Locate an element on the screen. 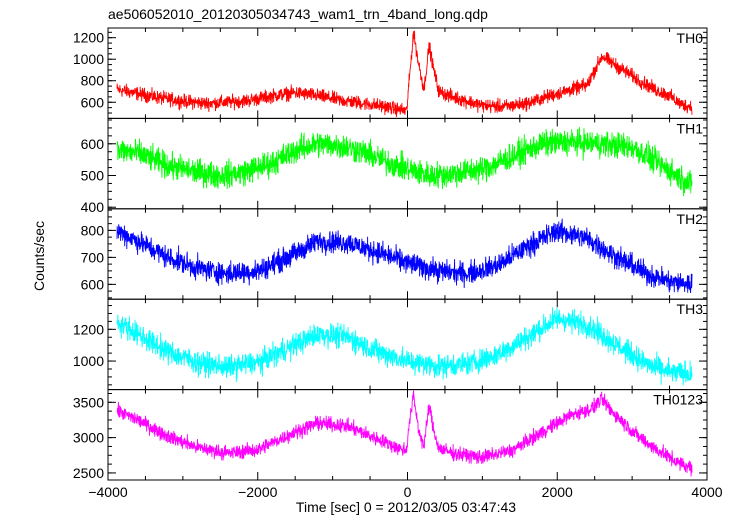 This screenshot has height=521, width=740. y-axis-label: Counts/sec is located at coordinates (39, 256).